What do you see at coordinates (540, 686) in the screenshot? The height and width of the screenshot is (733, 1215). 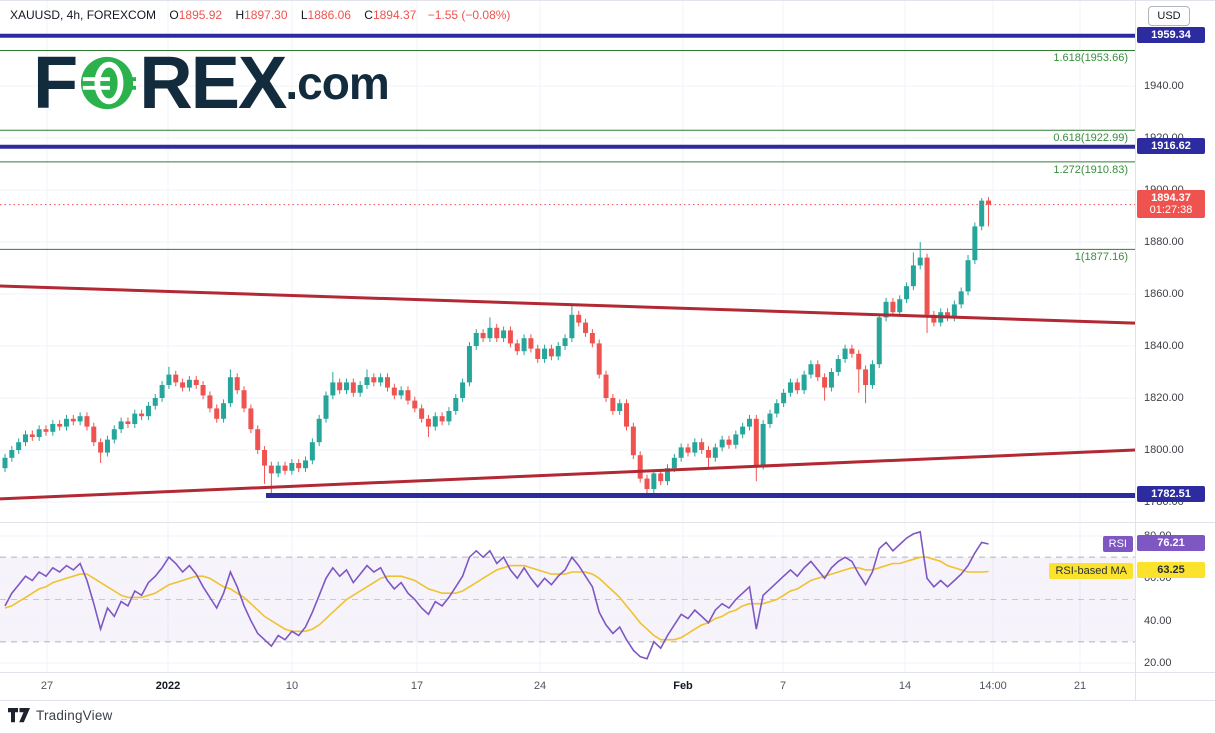 I see `time-tick-label: 24` at bounding box center [540, 686].